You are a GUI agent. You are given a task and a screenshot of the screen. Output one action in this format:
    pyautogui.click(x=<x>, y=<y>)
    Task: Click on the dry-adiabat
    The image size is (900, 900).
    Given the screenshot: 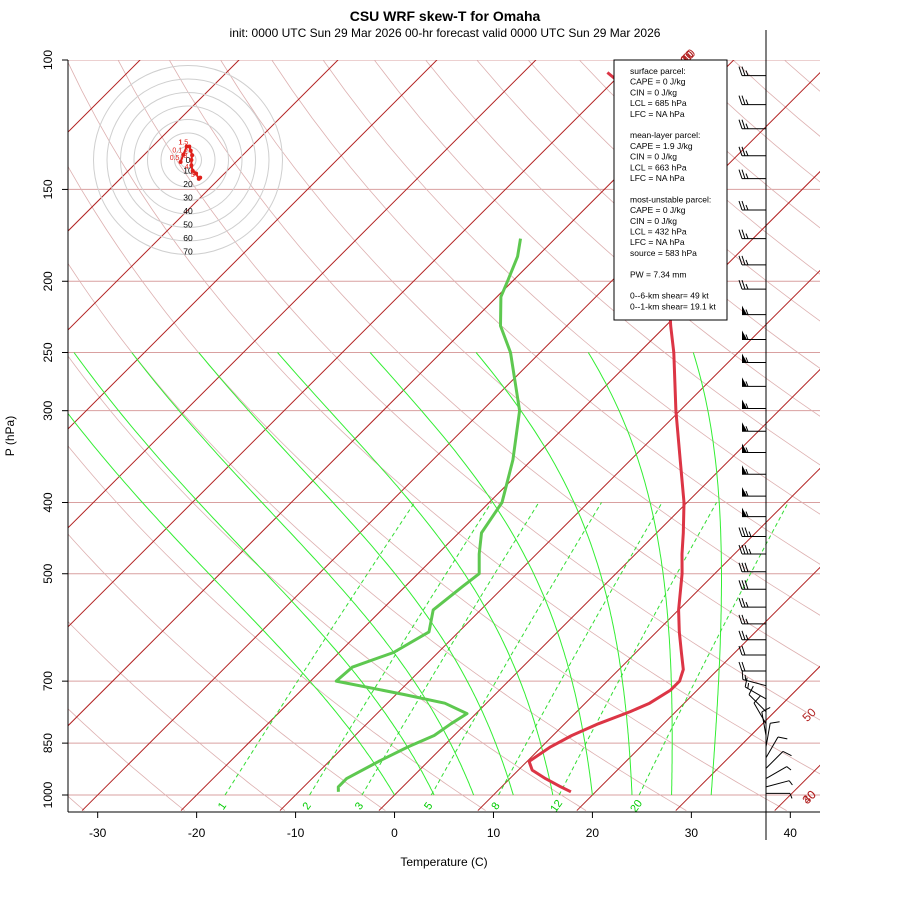 What is the action you would take?
    pyautogui.click(x=177, y=716)
    